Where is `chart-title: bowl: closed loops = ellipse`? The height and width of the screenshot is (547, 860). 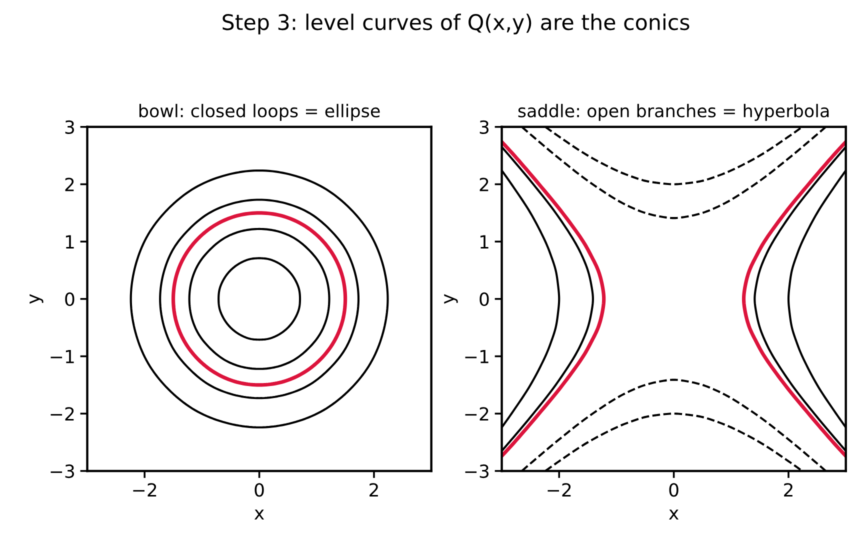 chart-title: bowl: closed loops = ellipse is located at coordinates (259, 112).